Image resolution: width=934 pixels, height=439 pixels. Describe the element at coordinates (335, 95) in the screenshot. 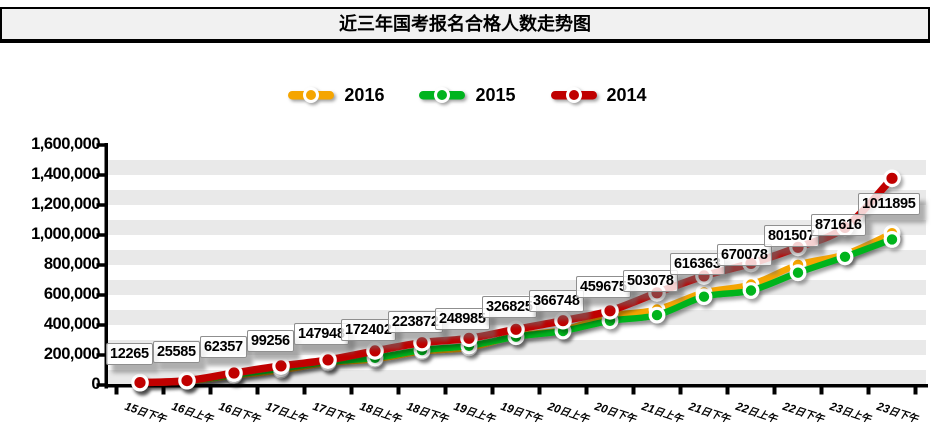

I see `legend-item-2016: 2016` at that location.